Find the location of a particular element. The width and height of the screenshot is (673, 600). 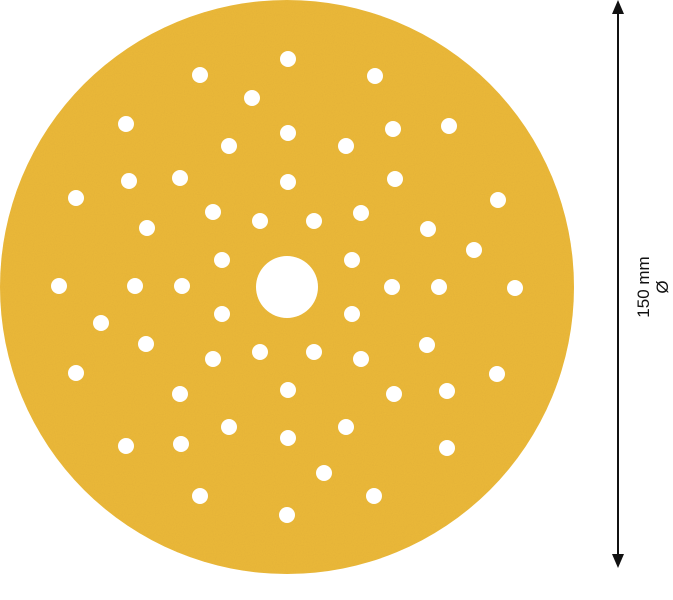

center-hole is located at coordinates (287, 287).